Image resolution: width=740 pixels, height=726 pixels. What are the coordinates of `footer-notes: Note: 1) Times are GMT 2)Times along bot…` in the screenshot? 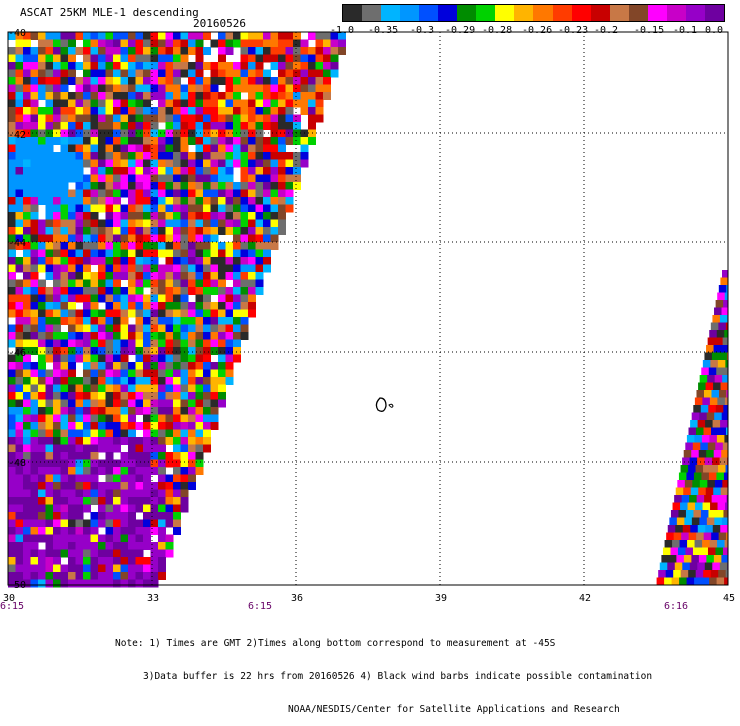 It's located at (383, 671).